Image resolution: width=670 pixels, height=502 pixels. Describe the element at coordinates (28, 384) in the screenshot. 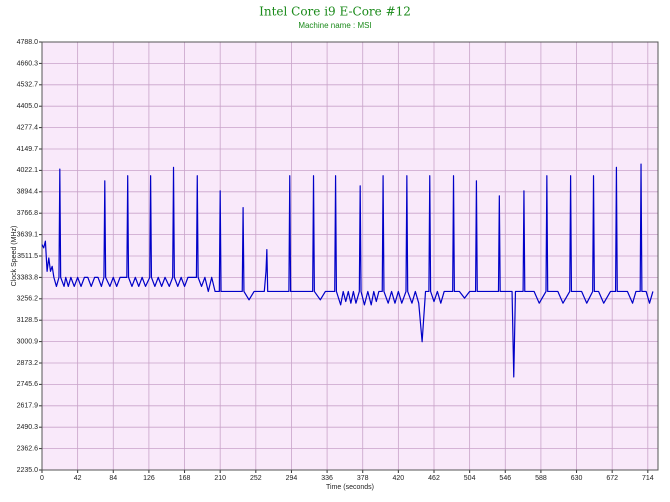

I see `y-tick-label: 2745.6` at that location.